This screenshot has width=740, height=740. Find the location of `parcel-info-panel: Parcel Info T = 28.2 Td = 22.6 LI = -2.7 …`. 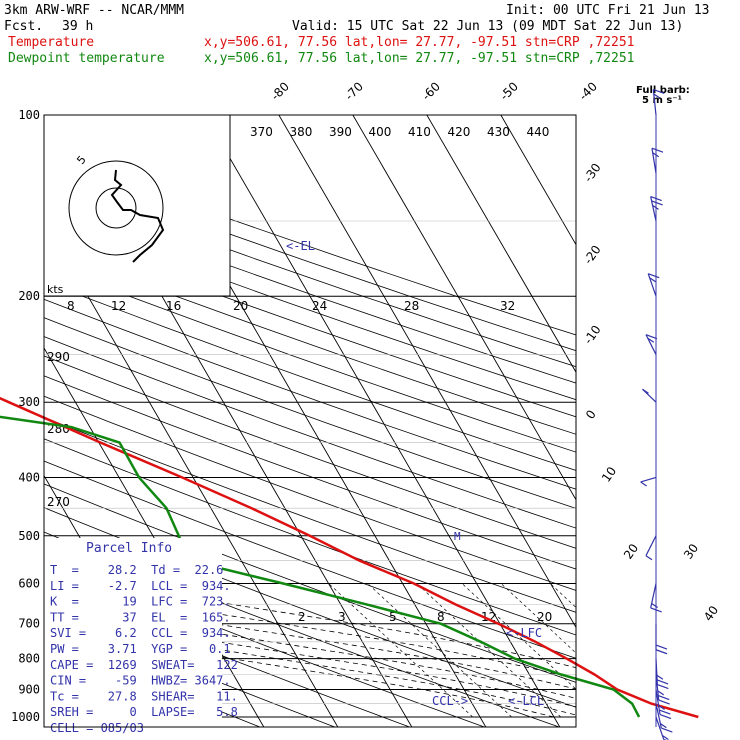

parcel-info-panel: Parcel Info T = 28.2 Td = 22.6 LI = -2.7 … is located at coordinates (141, 636).